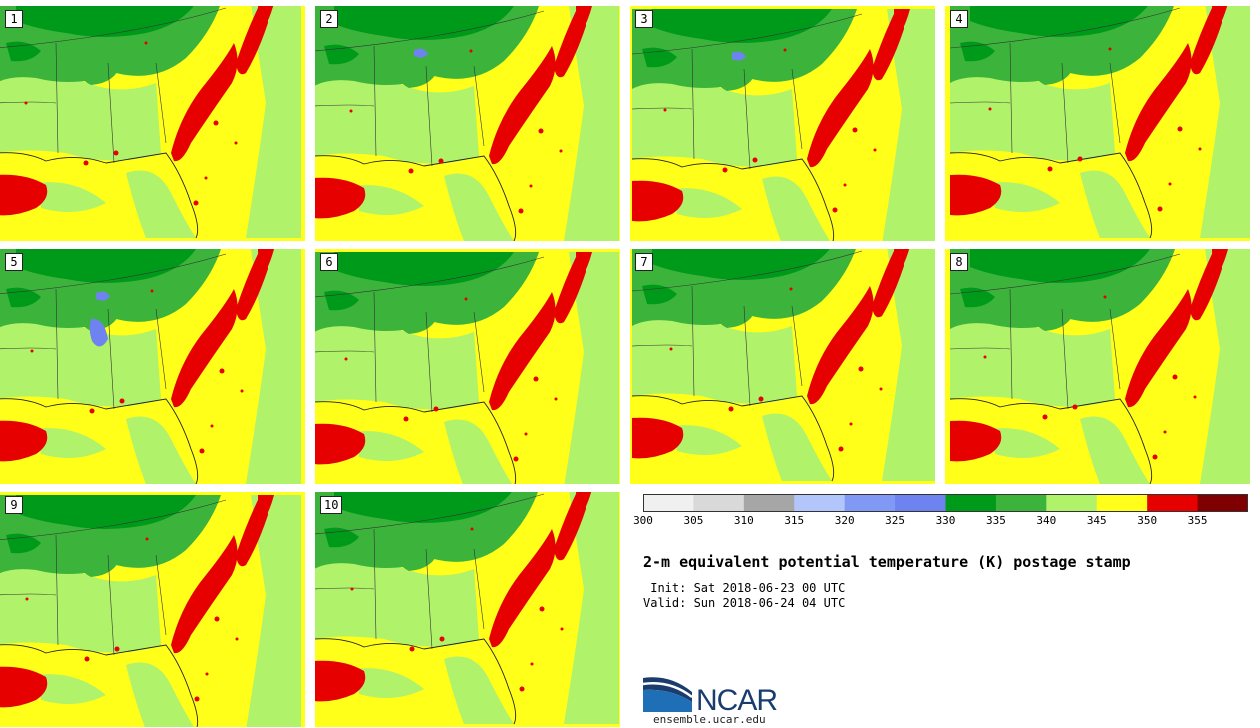  I want to click on colorbar-tick-label: 325, so click(895, 520).